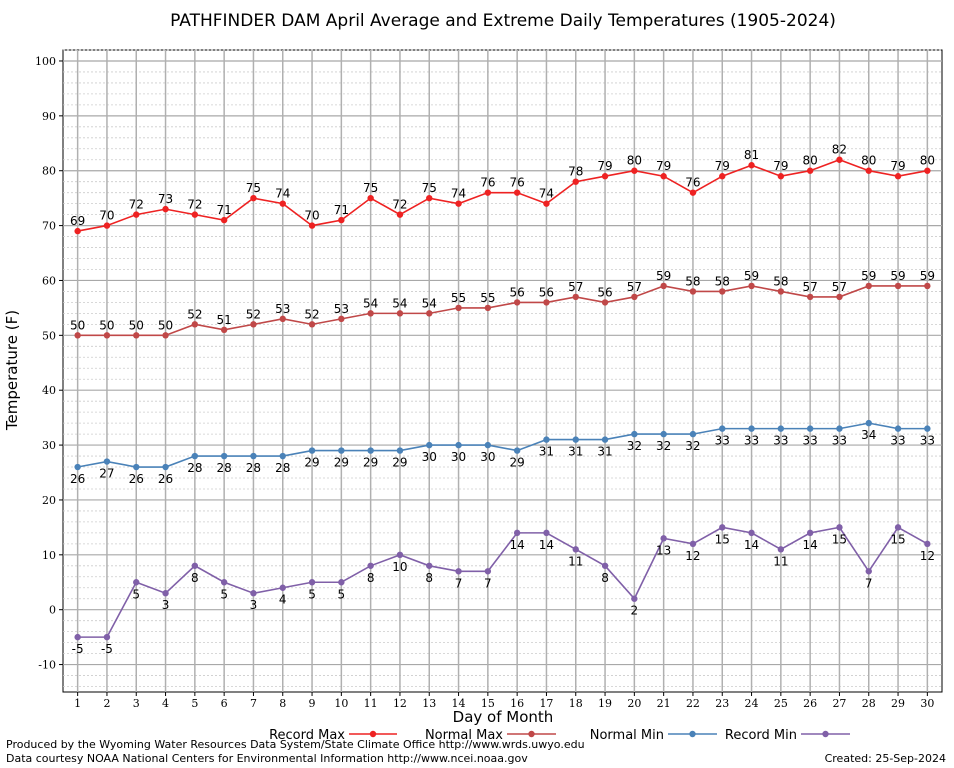 The height and width of the screenshot is (768, 954). Describe the element at coordinates (307, 735) in the screenshot. I see `legend-label: Record Max` at that location.